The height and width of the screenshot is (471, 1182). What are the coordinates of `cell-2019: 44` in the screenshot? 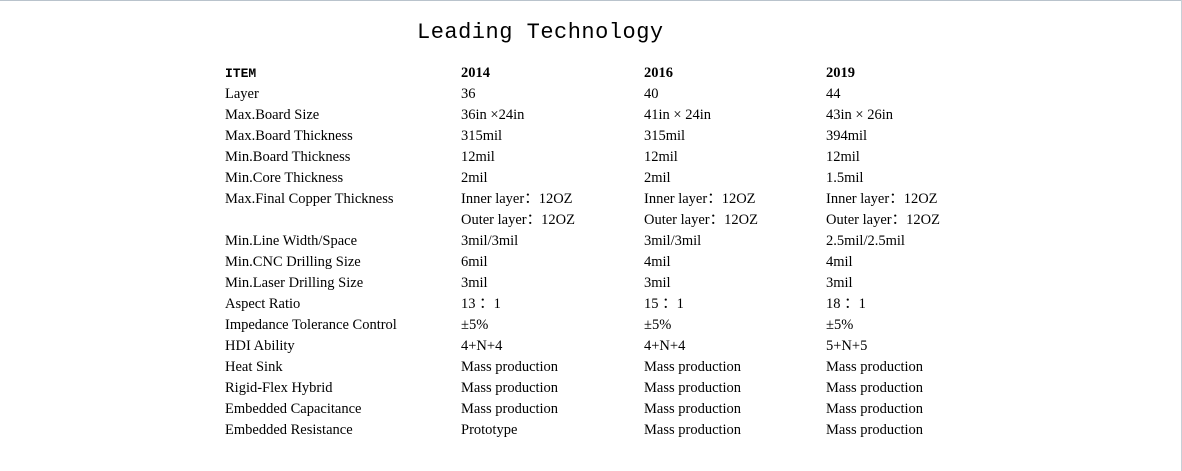 It's located at (833, 94).